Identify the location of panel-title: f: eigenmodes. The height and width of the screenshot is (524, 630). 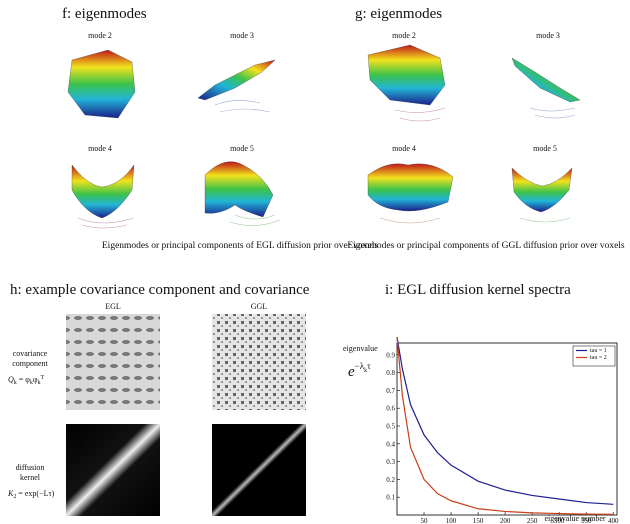
(104, 14).